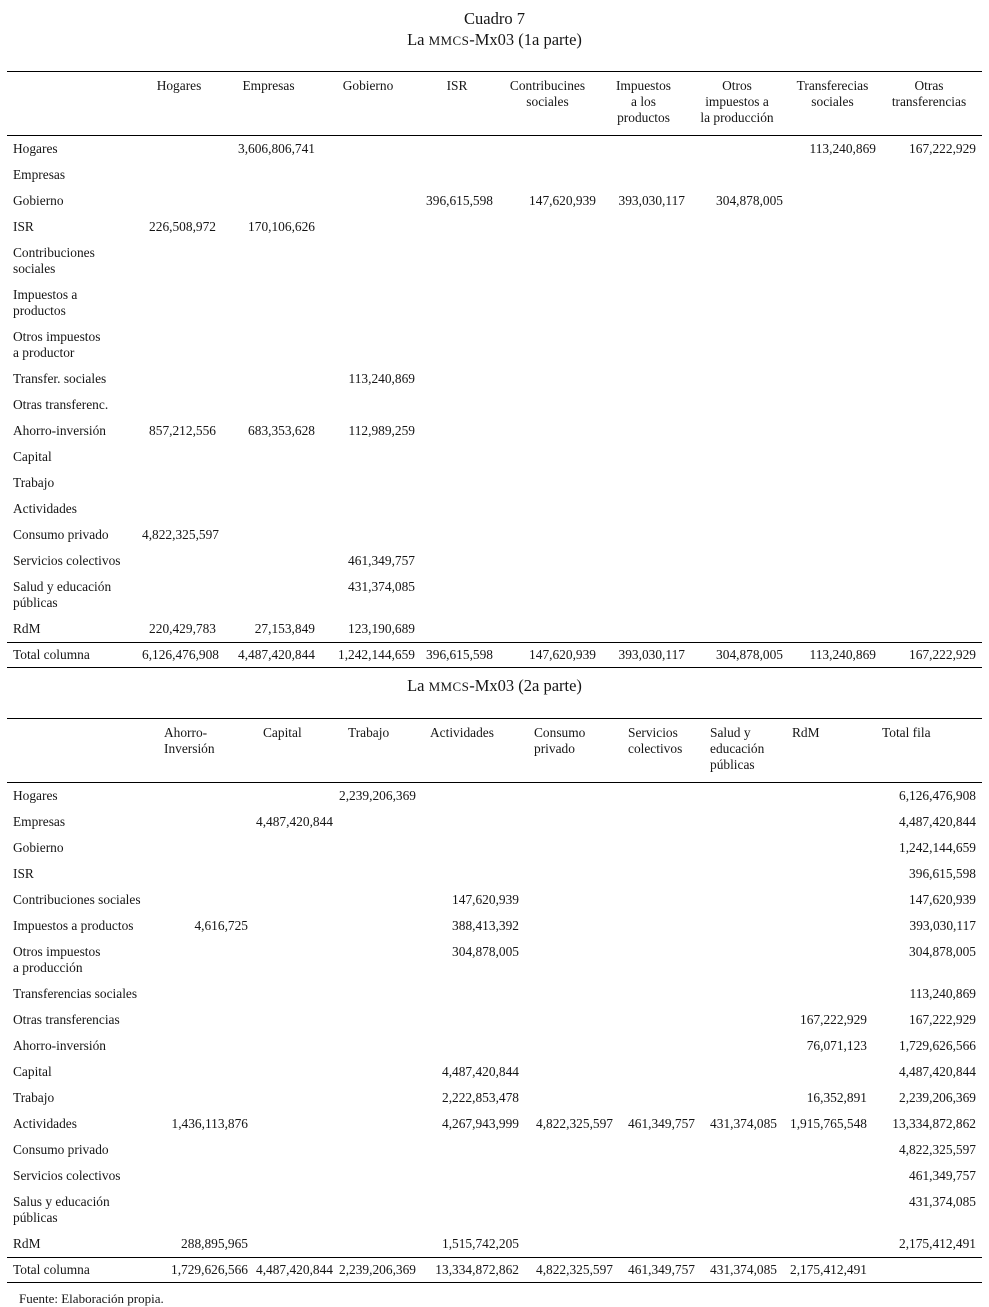  I want to click on total-cell: 2,175,412,491, so click(828, 1270).